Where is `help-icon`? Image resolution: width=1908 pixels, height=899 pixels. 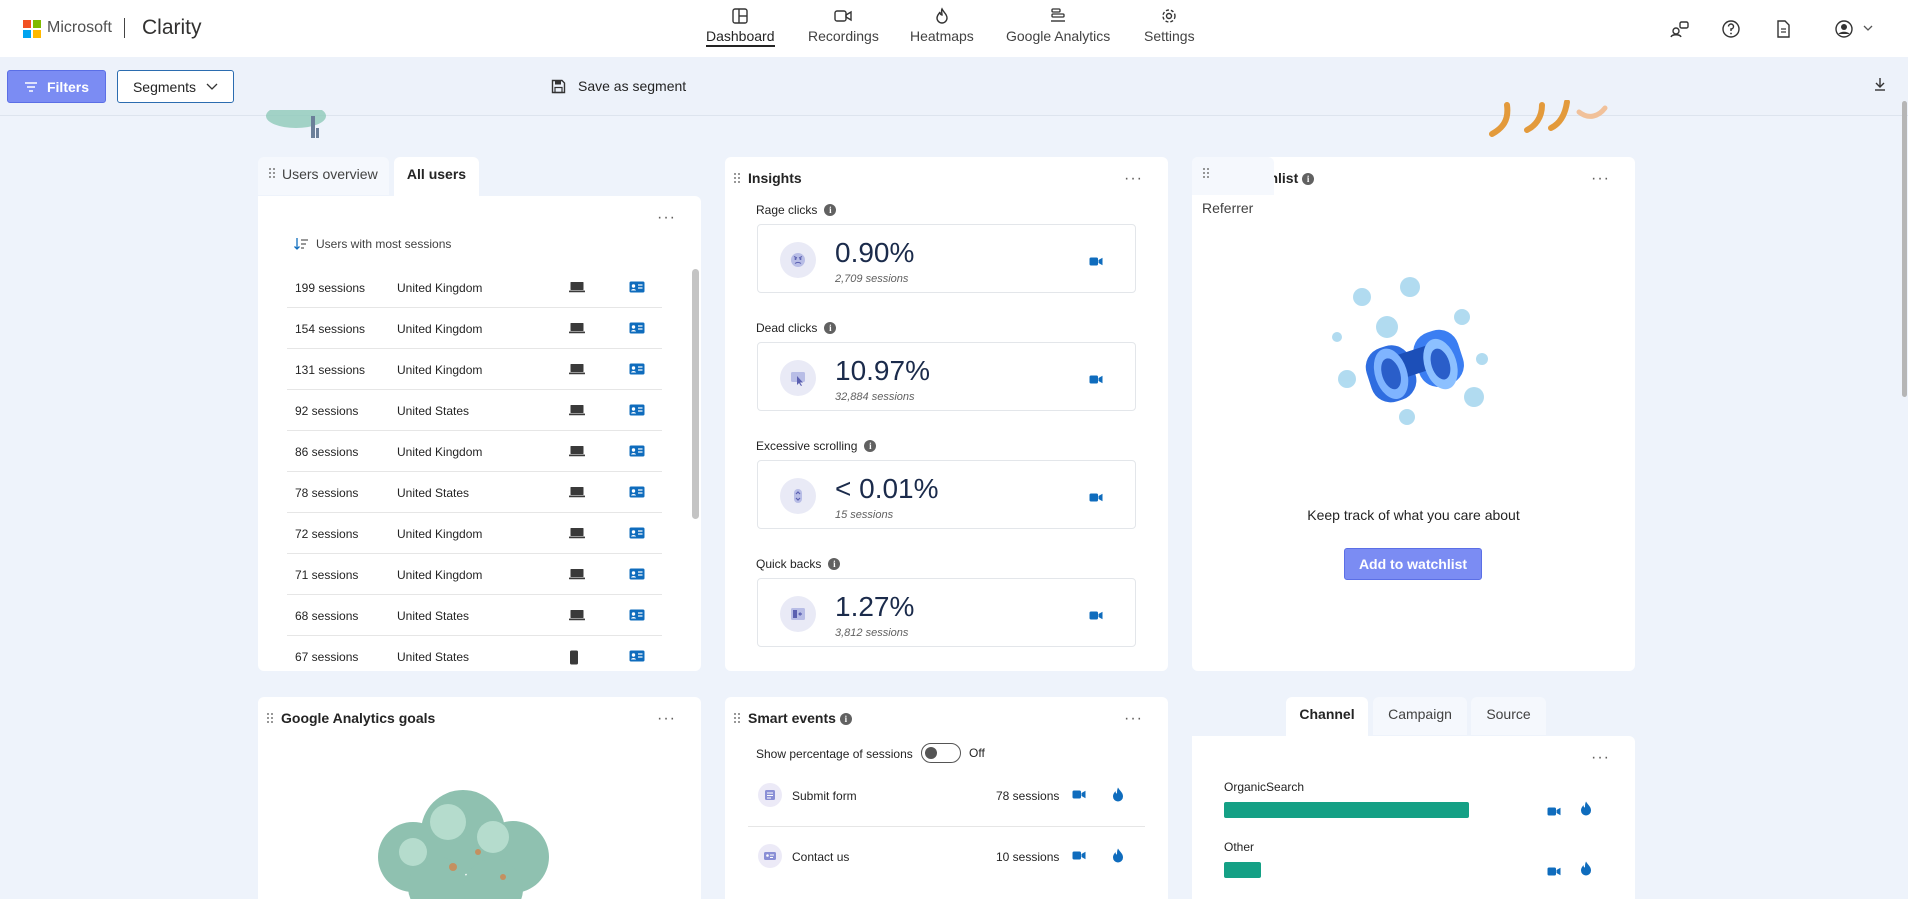 help-icon is located at coordinates (1731, 29).